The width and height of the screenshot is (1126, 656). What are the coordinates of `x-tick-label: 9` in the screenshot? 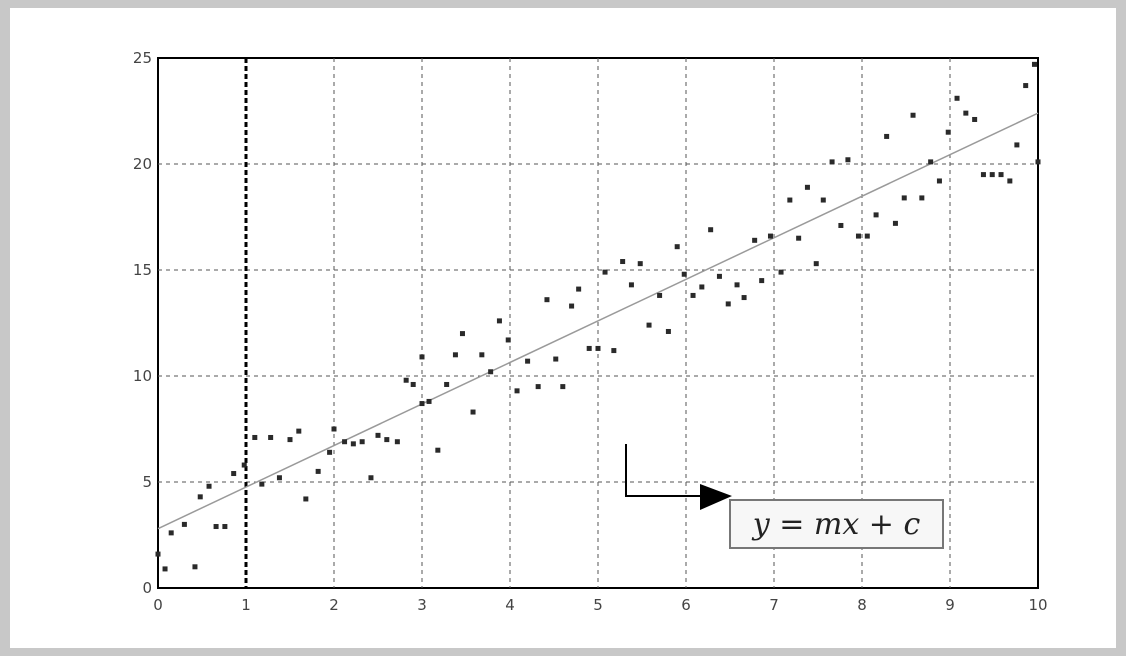 It's located at (950, 605).